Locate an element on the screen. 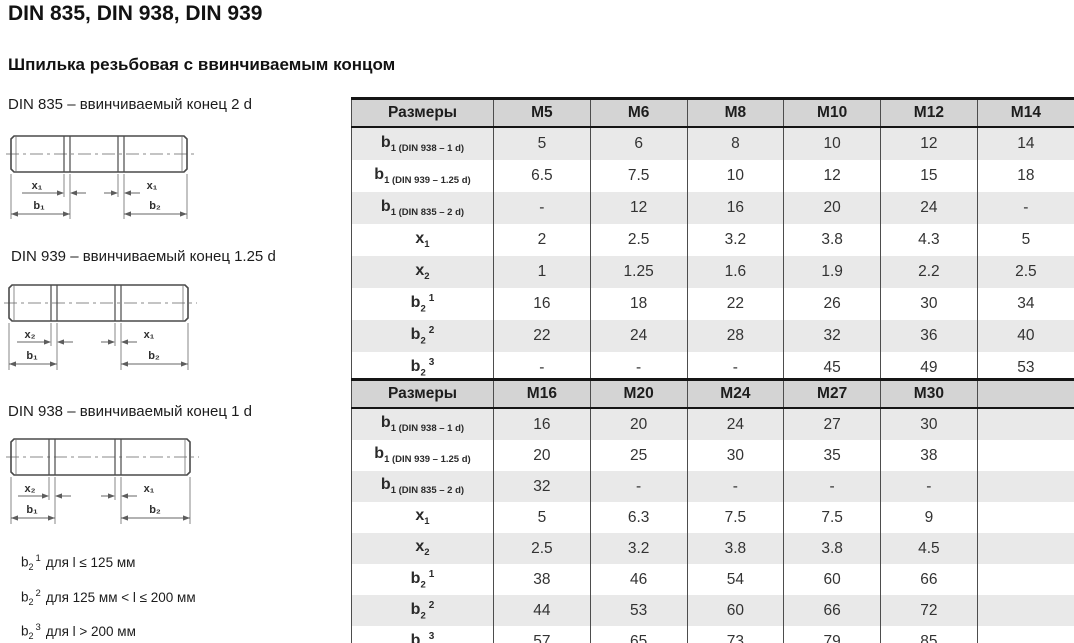 The height and width of the screenshot is (643, 1074). din835-stud-drawing: x₁ x₁ b₁ b₂ is located at coordinates (101, 177).